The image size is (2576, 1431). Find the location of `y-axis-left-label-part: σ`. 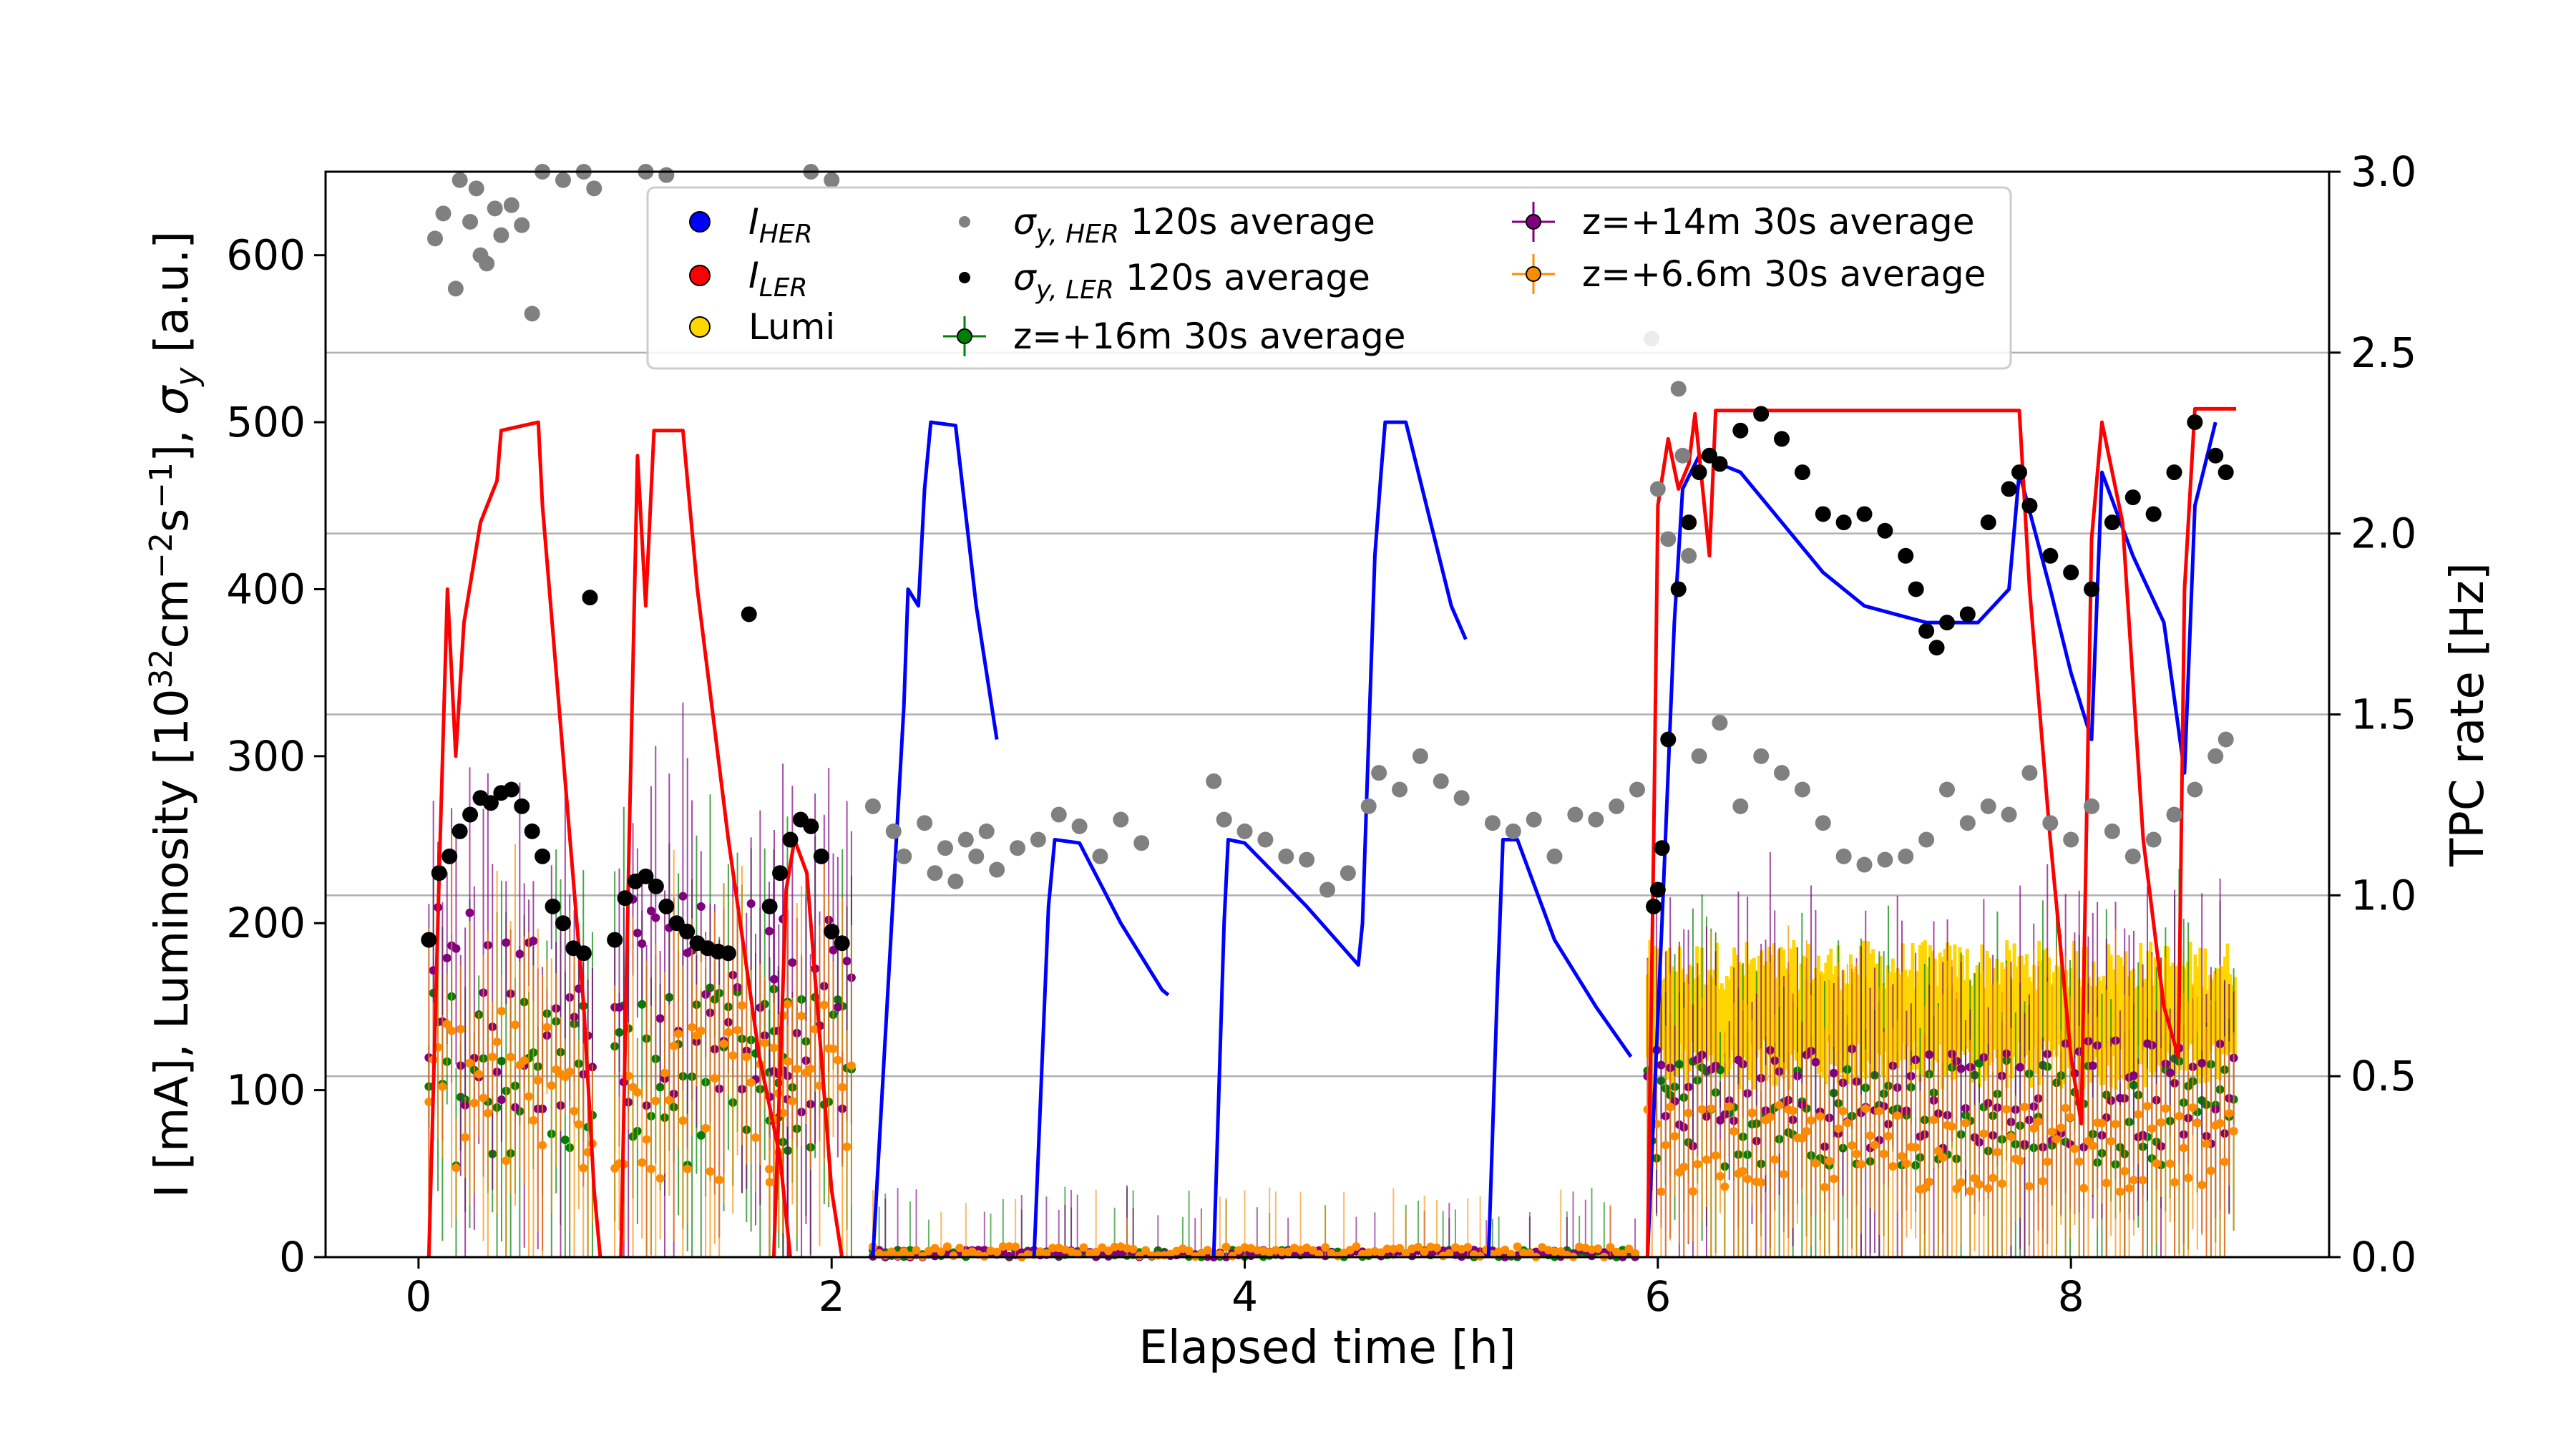

y-axis-left-label-part: σ is located at coordinates (172, 399).